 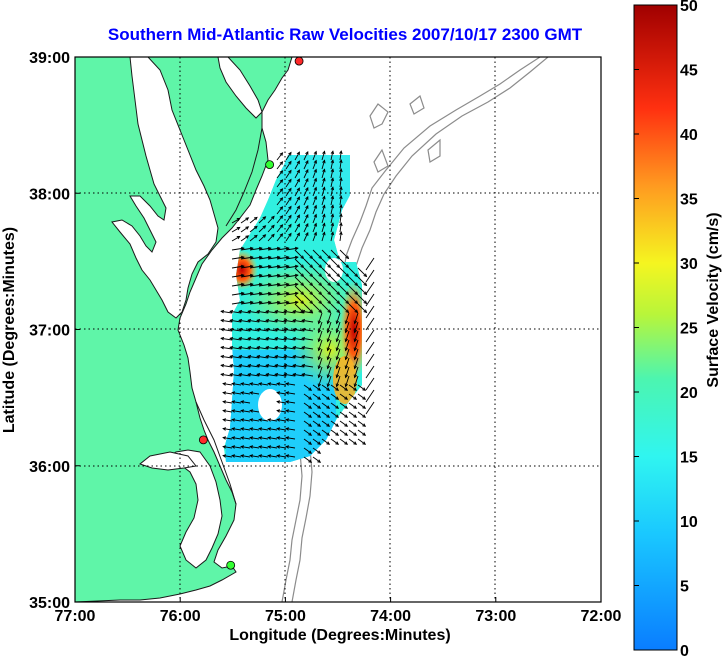 I want to click on y-tick-label: 38:00, so click(x=49, y=194).